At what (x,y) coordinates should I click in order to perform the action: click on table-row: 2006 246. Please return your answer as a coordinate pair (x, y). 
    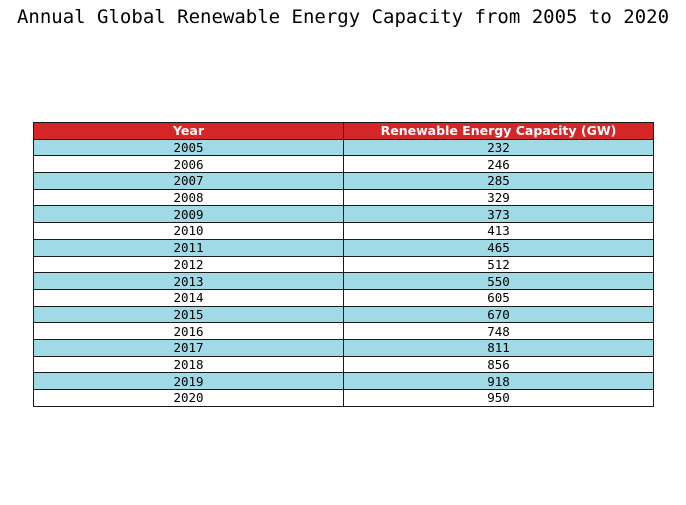
    Looking at the image, I should click on (343, 164).